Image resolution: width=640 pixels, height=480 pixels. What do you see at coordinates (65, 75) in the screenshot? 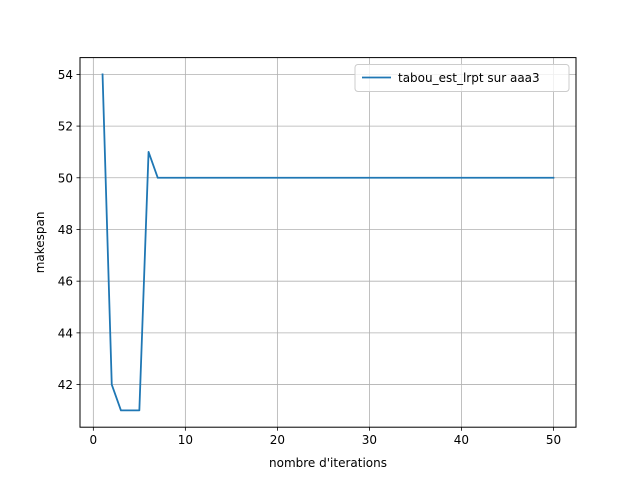
I see `y-tick-label: 54` at bounding box center [65, 75].